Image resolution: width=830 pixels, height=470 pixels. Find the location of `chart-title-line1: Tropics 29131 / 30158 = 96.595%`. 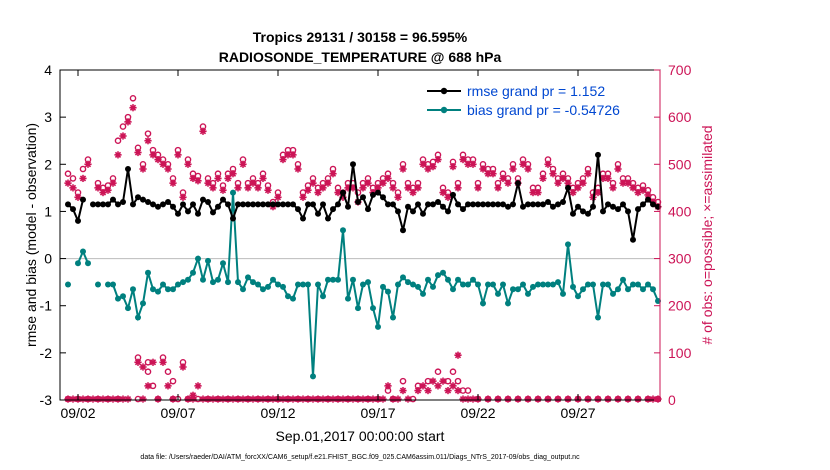

chart-title-line1: Tropics 29131 / 30158 = 96.595% is located at coordinates (360, 37).